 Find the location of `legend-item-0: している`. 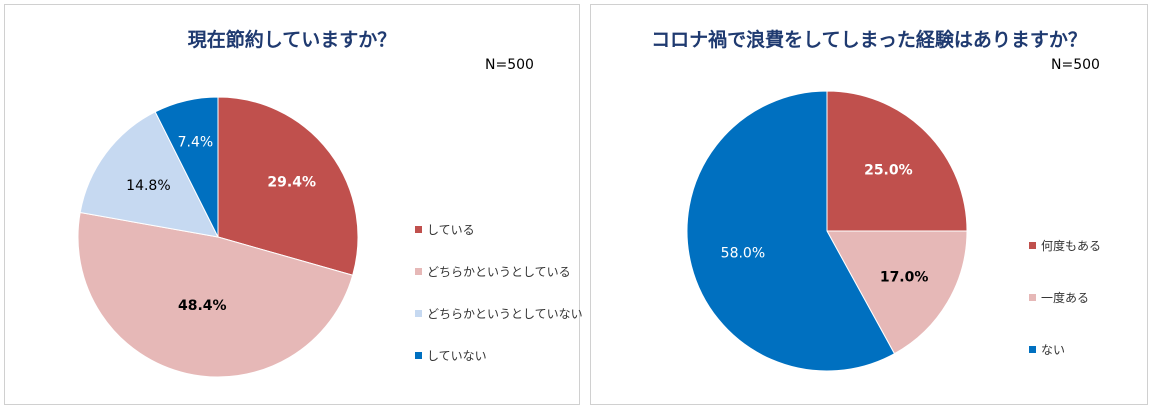

legend-item-0: している is located at coordinates (445, 229).